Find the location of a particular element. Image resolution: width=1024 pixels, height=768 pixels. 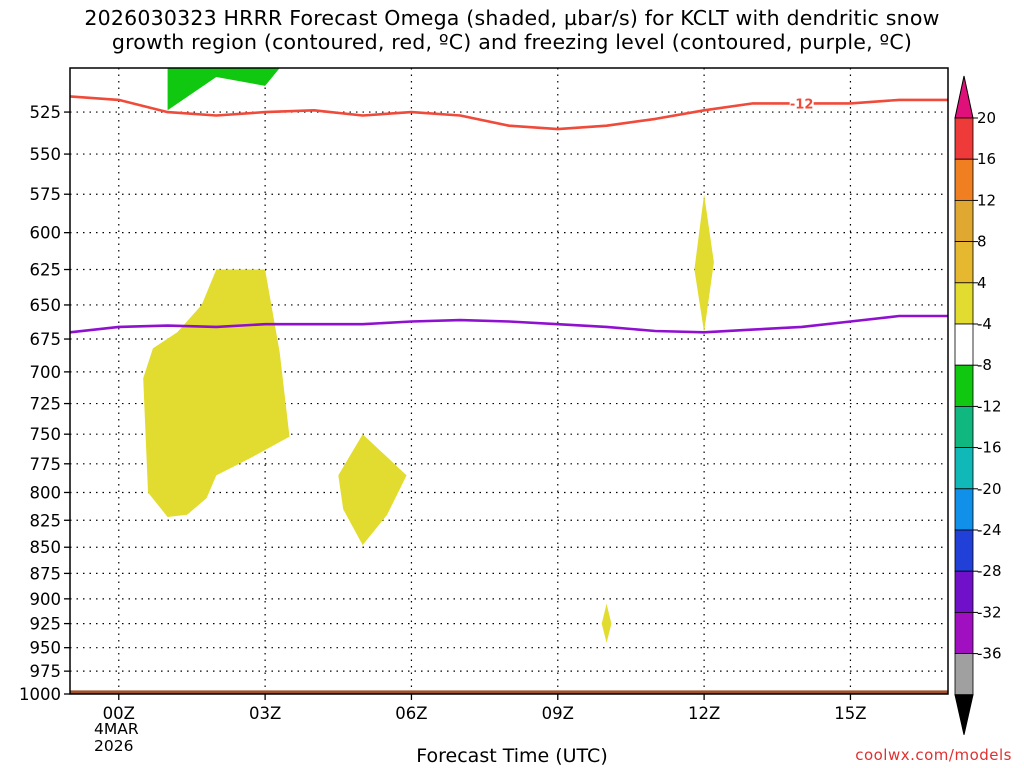

colorbar-bottom-arrow is located at coordinates (964, 714).